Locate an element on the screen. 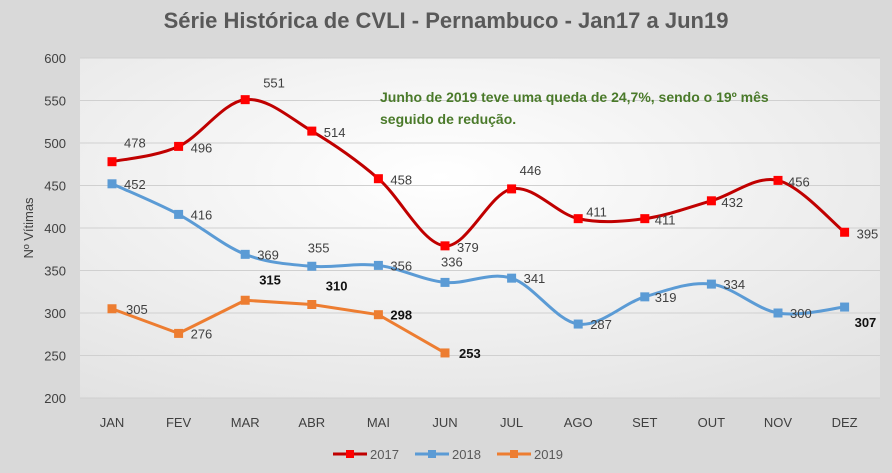 The width and height of the screenshot is (892, 473). y-axis-label: Nº Vítimas is located at coordinates (28, 228).